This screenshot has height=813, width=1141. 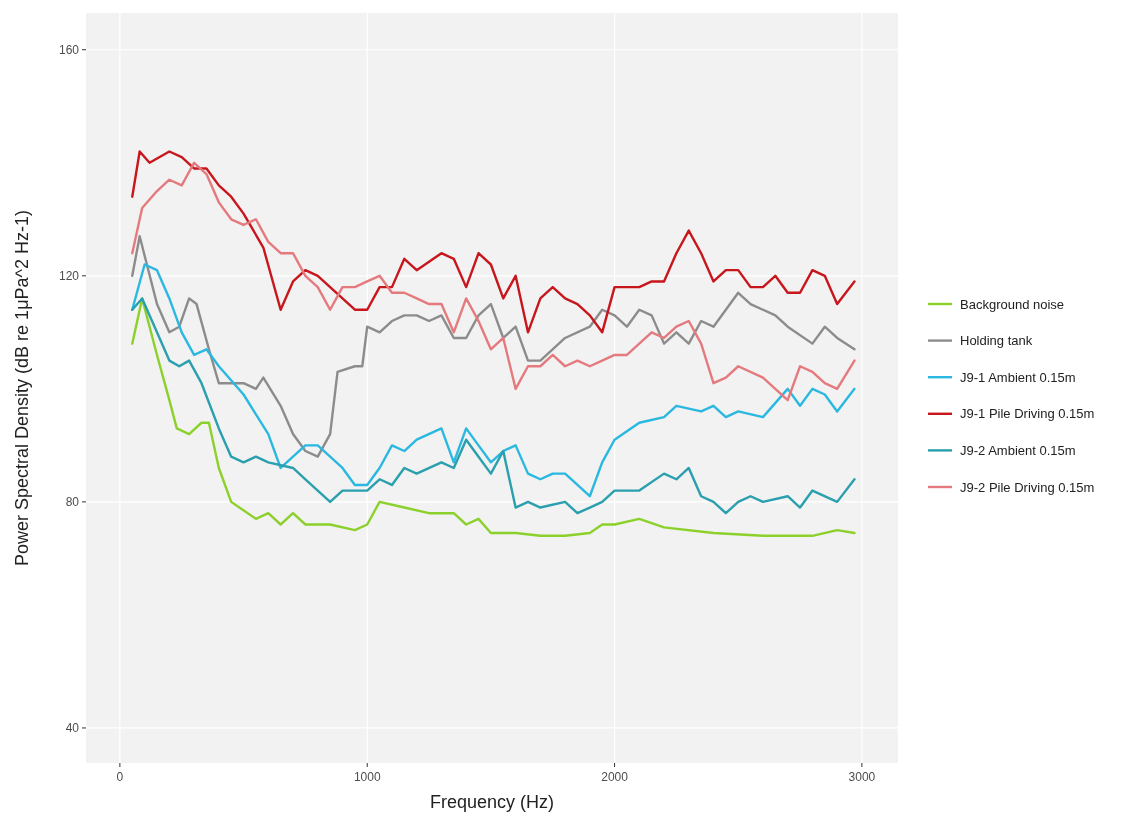 I want to click on line-series, so click(x=493, y=242).